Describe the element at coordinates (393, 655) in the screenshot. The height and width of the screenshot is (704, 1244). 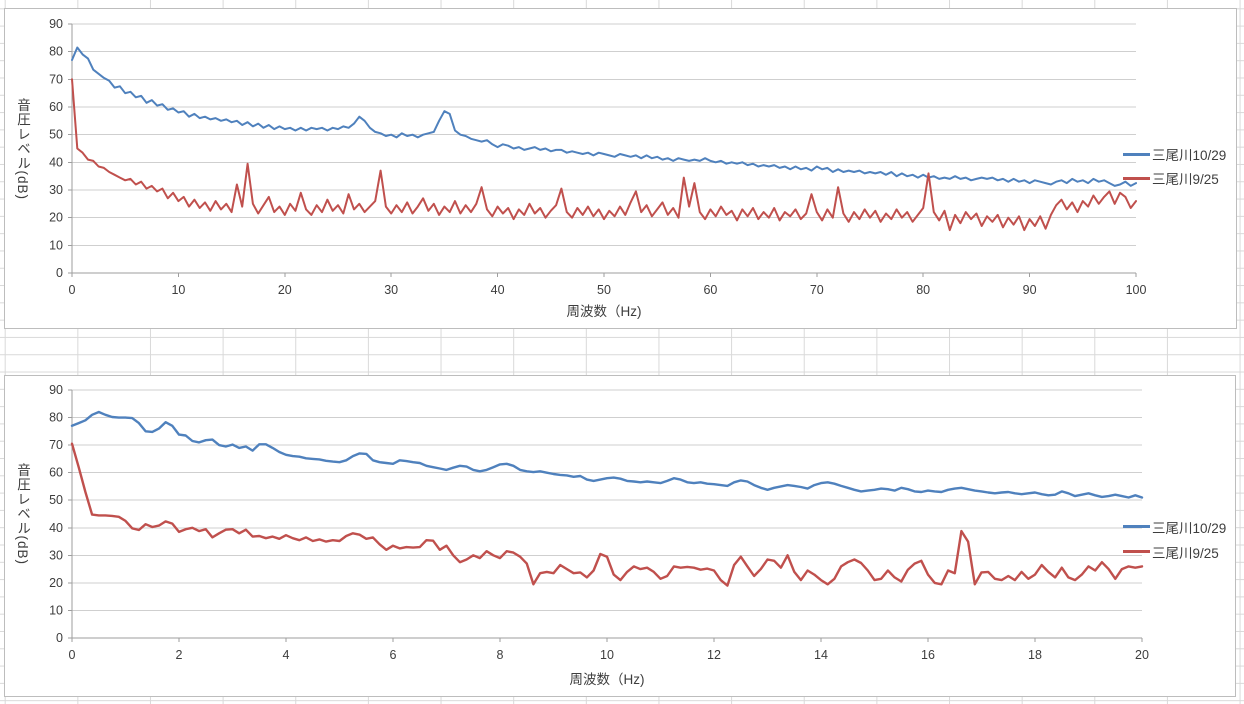
I see `x-tick-label: 6` at that location.